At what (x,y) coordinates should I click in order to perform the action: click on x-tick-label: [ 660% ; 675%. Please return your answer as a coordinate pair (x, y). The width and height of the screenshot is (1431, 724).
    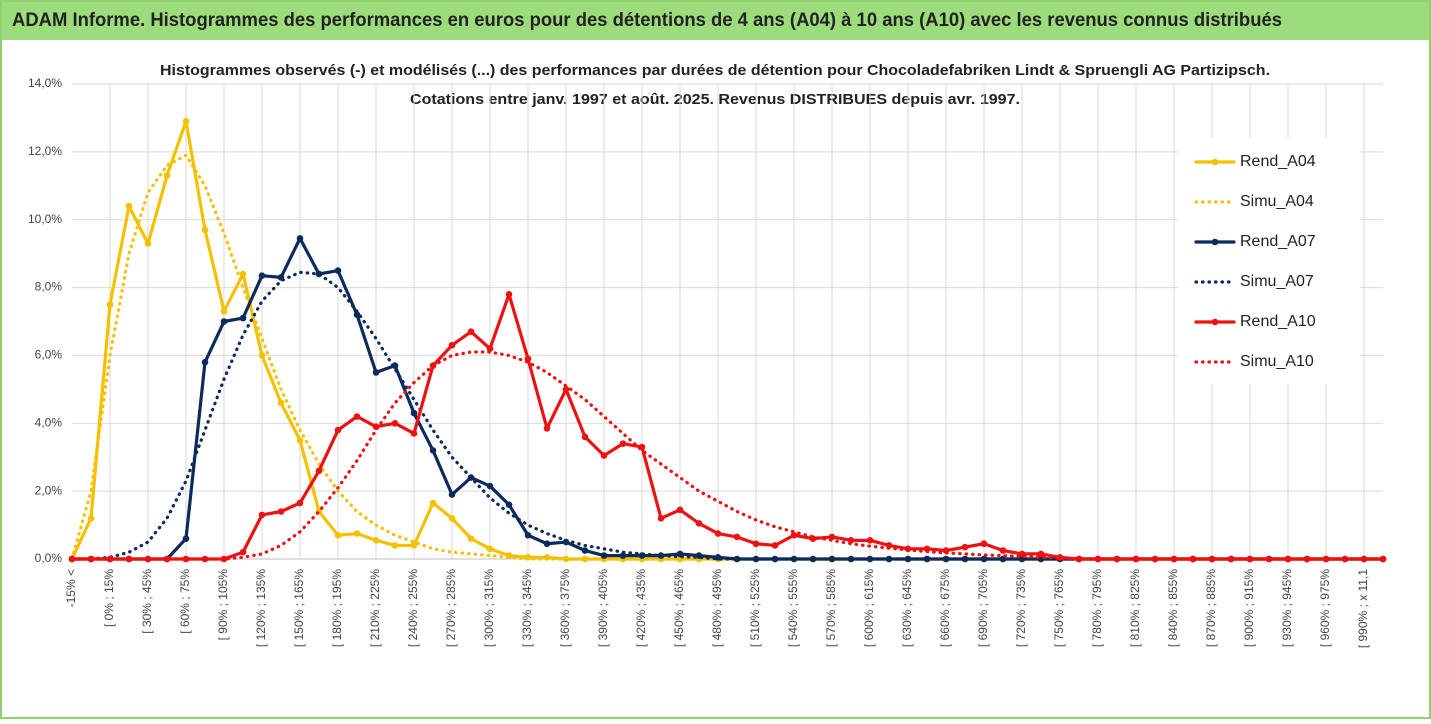
    Looking at the image, I should click on (945, 608).